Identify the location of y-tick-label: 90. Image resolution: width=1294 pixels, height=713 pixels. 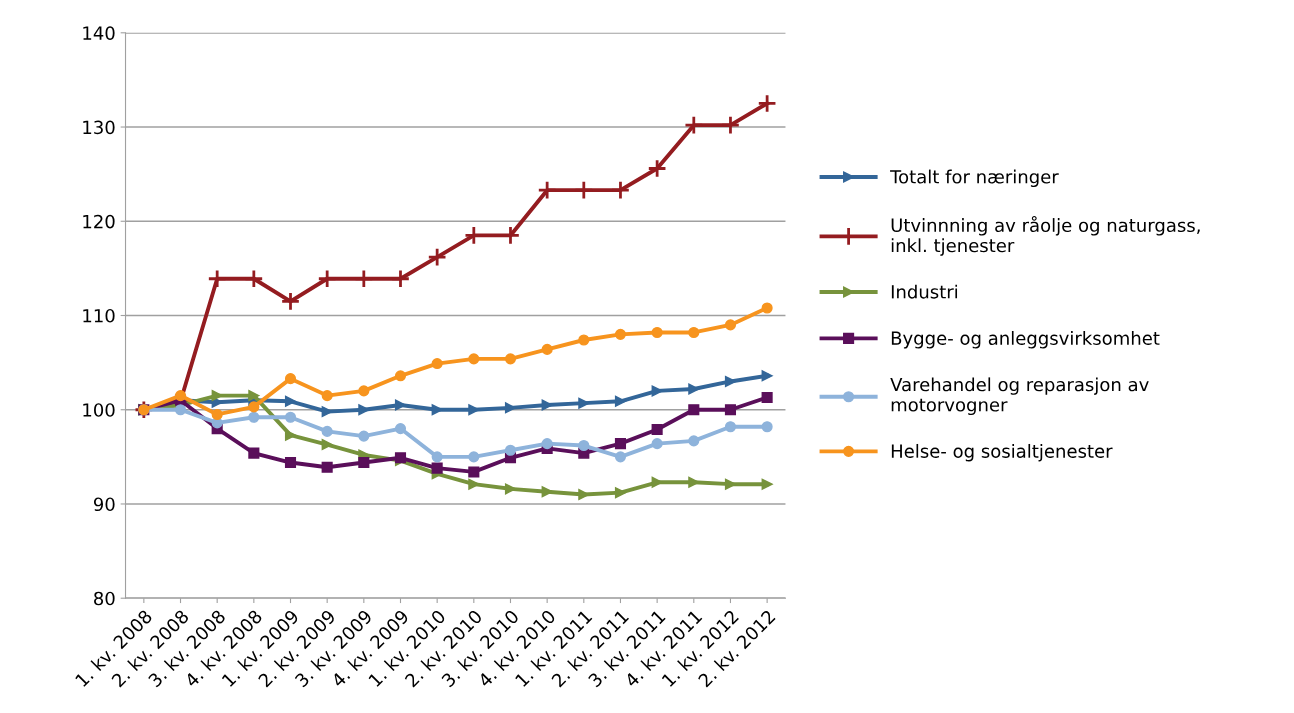
(104, 504).